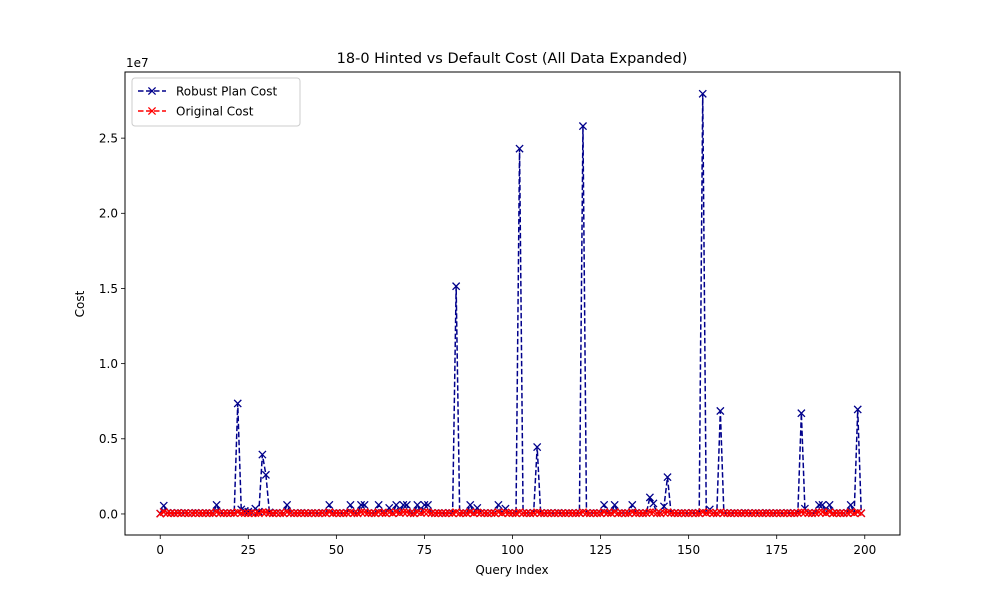 The width and height of the screenshot is (1000, 600). Describe the element at coordinates (108, 514) in the screenshot. I see `y-tick-label: 0.0` at that location.